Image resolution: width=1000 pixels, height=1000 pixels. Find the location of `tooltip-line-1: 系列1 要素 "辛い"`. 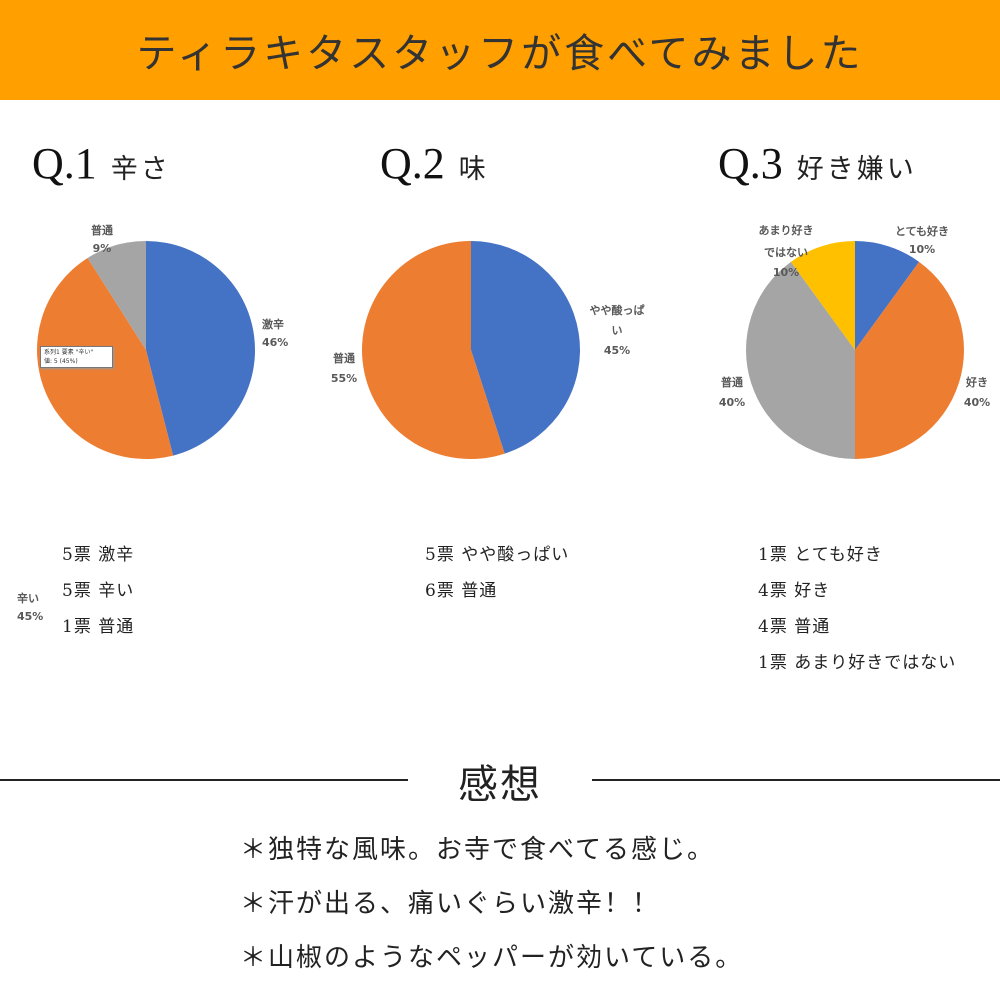

tooltip-line-1: 系列1 要素 "辛い" is located at coordinates (69, 352).